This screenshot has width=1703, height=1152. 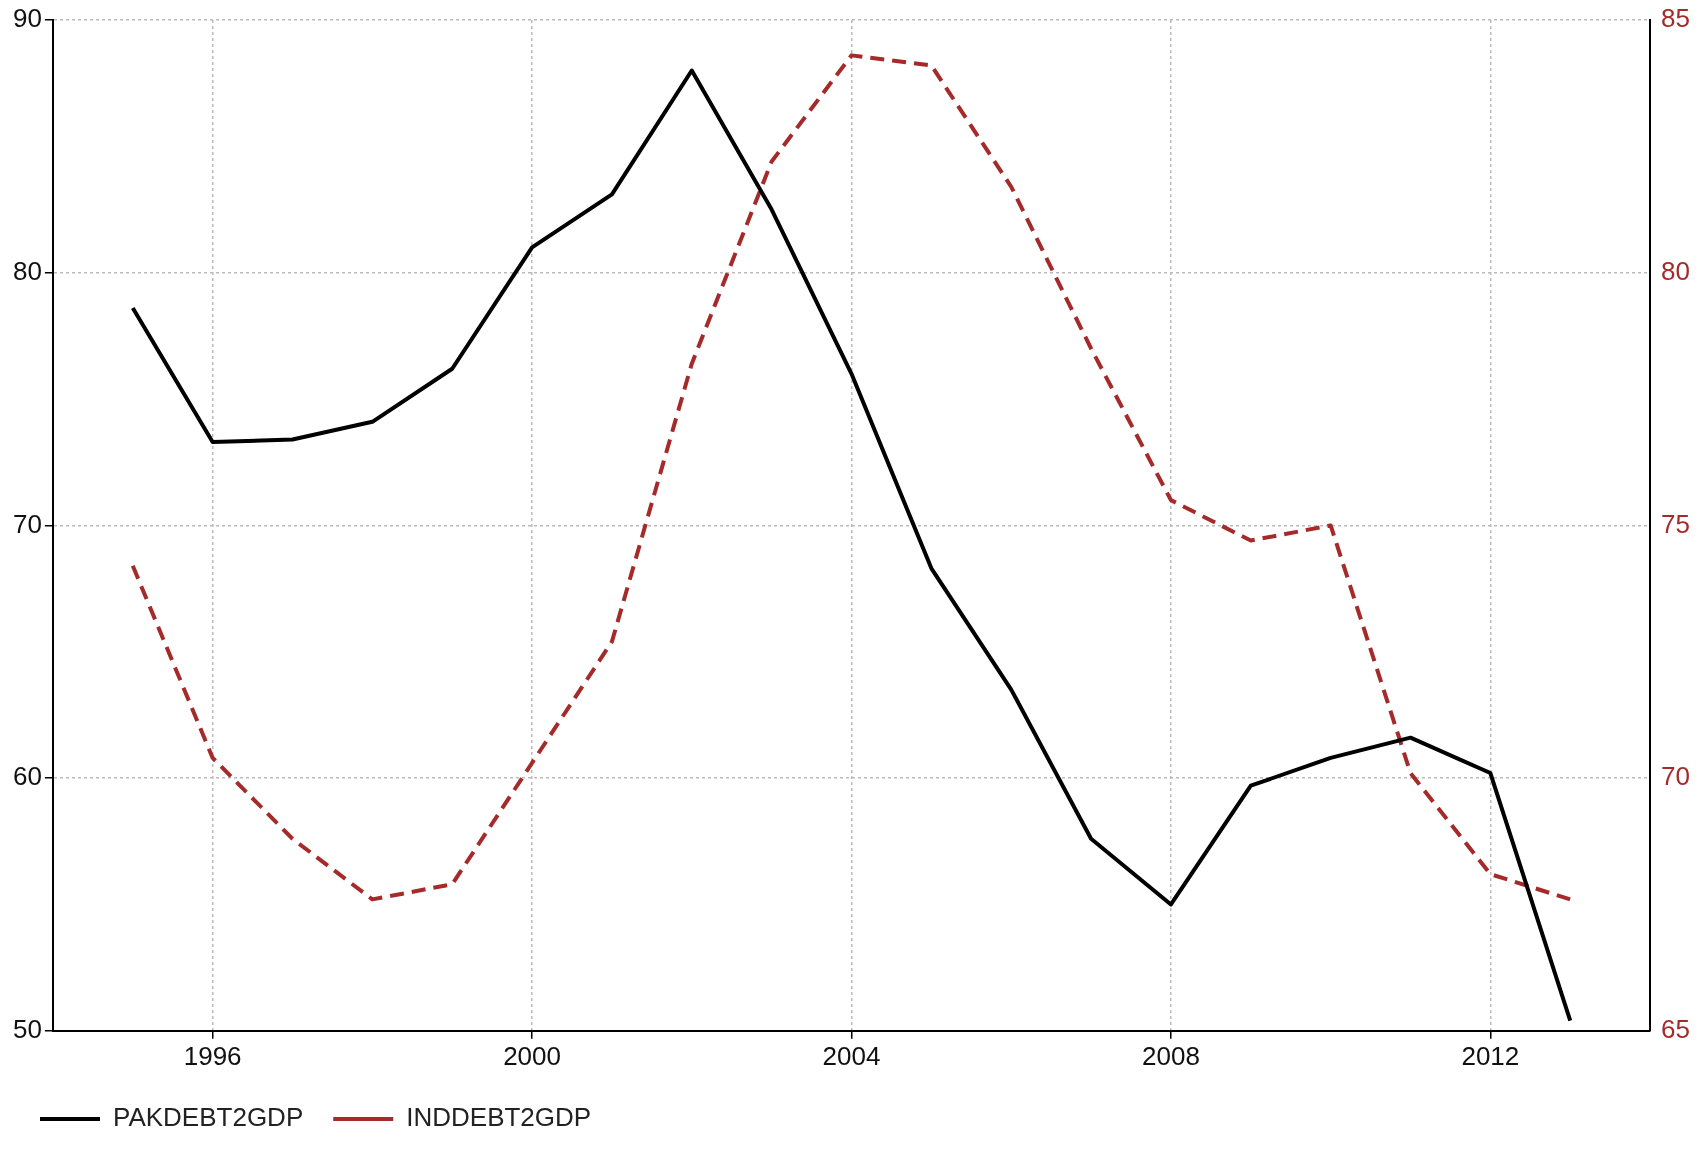 What do you see at coordinates (851, 1055) in the screenshot?
I see `x-tick-label: 2004` at bounding box center [851, 1055].